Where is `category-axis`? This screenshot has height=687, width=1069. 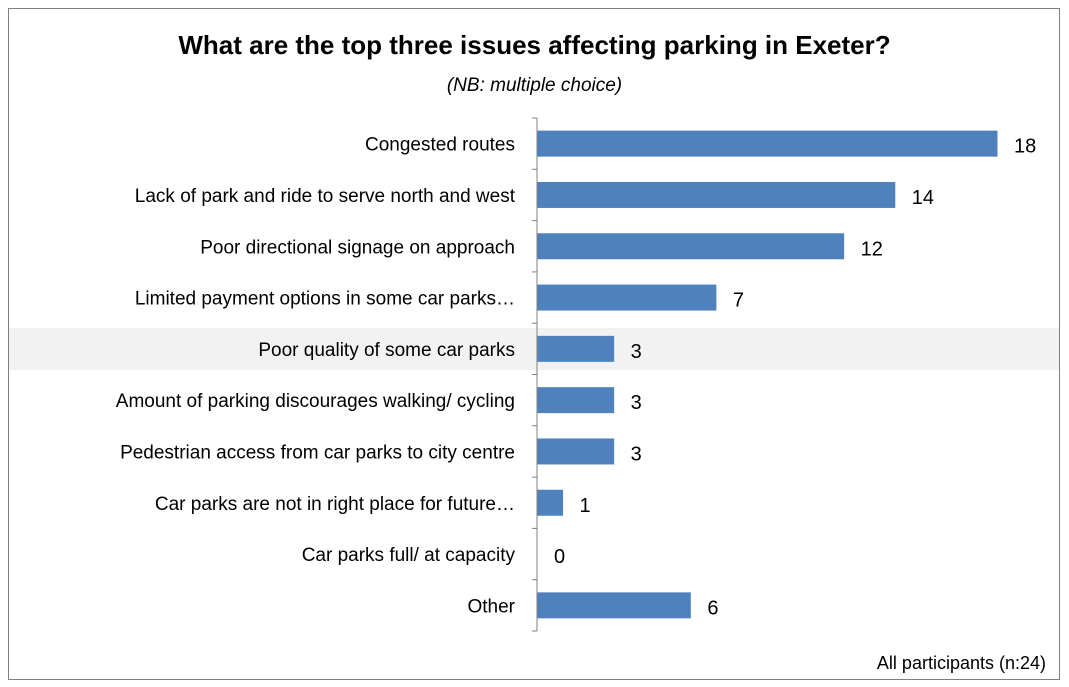 category-axis is located at coordinates (535, 374).